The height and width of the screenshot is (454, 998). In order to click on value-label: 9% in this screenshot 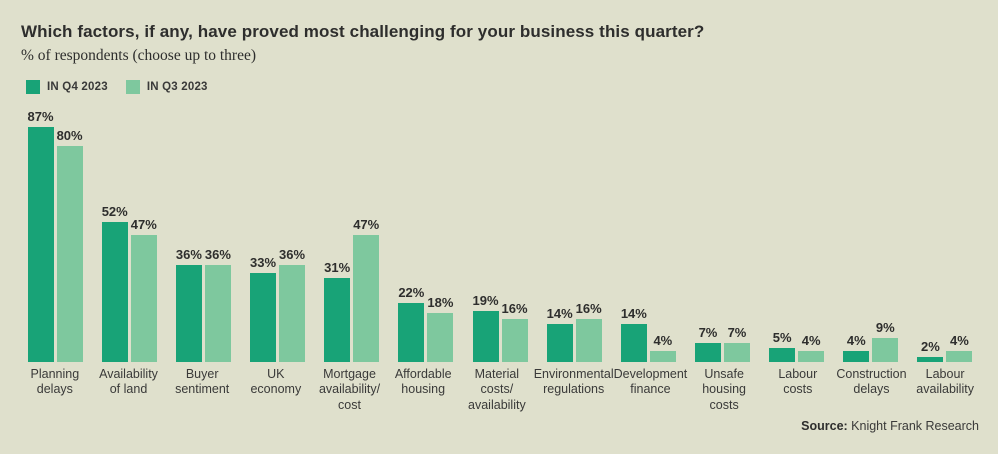, I will do `click(885, 327)`.